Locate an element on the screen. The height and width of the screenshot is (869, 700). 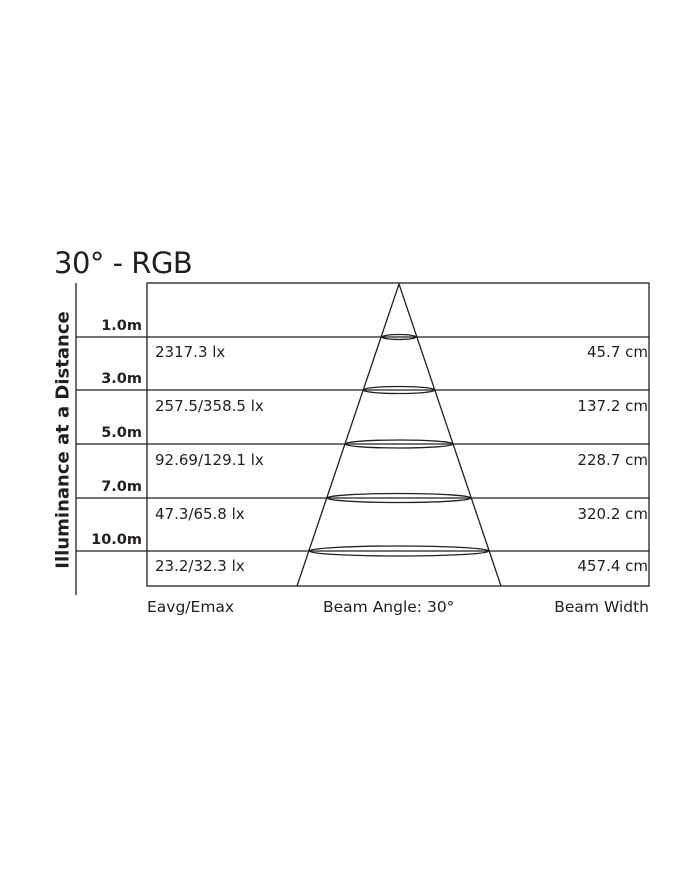
illuminance-value: 23.2/32.3 lx is located at coordinates (200, 566).